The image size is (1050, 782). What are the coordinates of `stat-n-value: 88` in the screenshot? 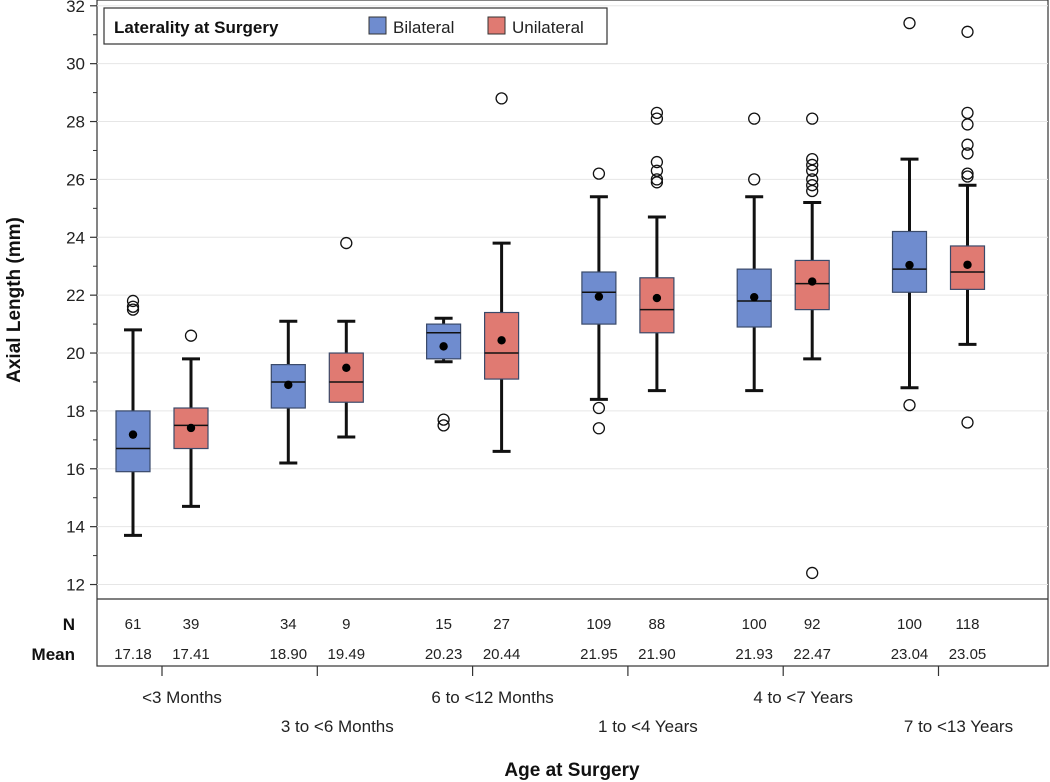 It's located at (657, 624).